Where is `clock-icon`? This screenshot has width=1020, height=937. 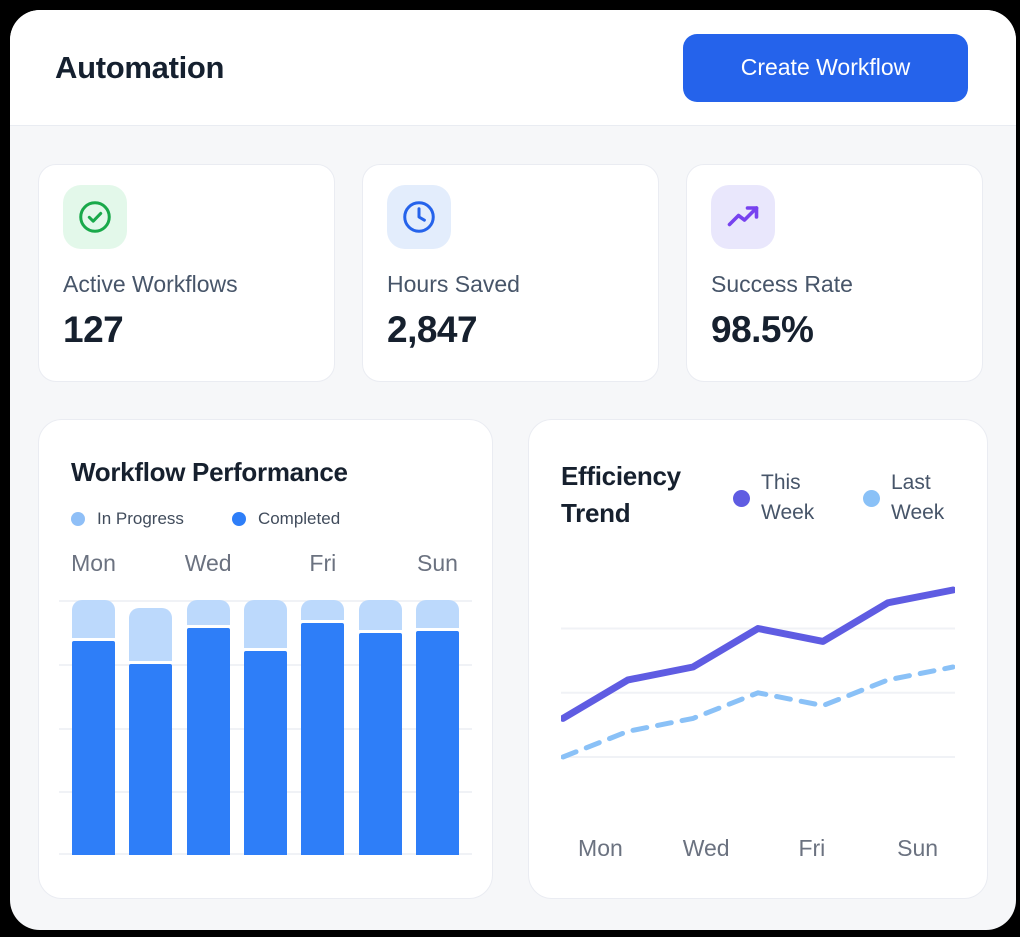 clock-icon is located at coordinates (419, 217).